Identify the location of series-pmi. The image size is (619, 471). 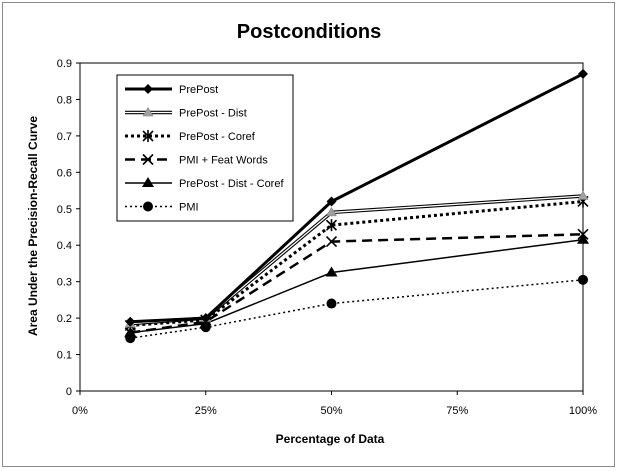
(356, 309).